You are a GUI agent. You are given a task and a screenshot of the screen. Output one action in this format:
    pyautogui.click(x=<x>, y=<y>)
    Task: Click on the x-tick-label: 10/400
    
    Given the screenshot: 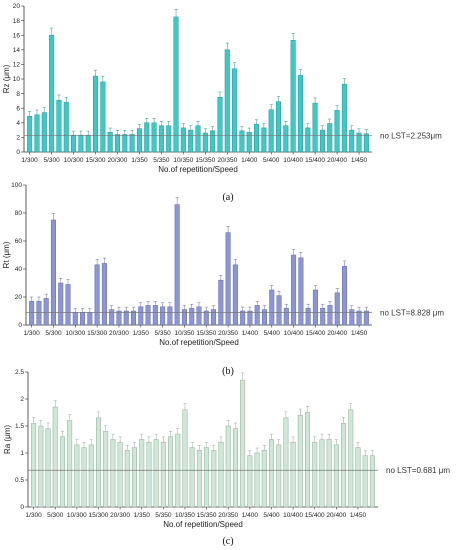 What is the action you would take?
    pyautogui.click(x=293, y=515)
    